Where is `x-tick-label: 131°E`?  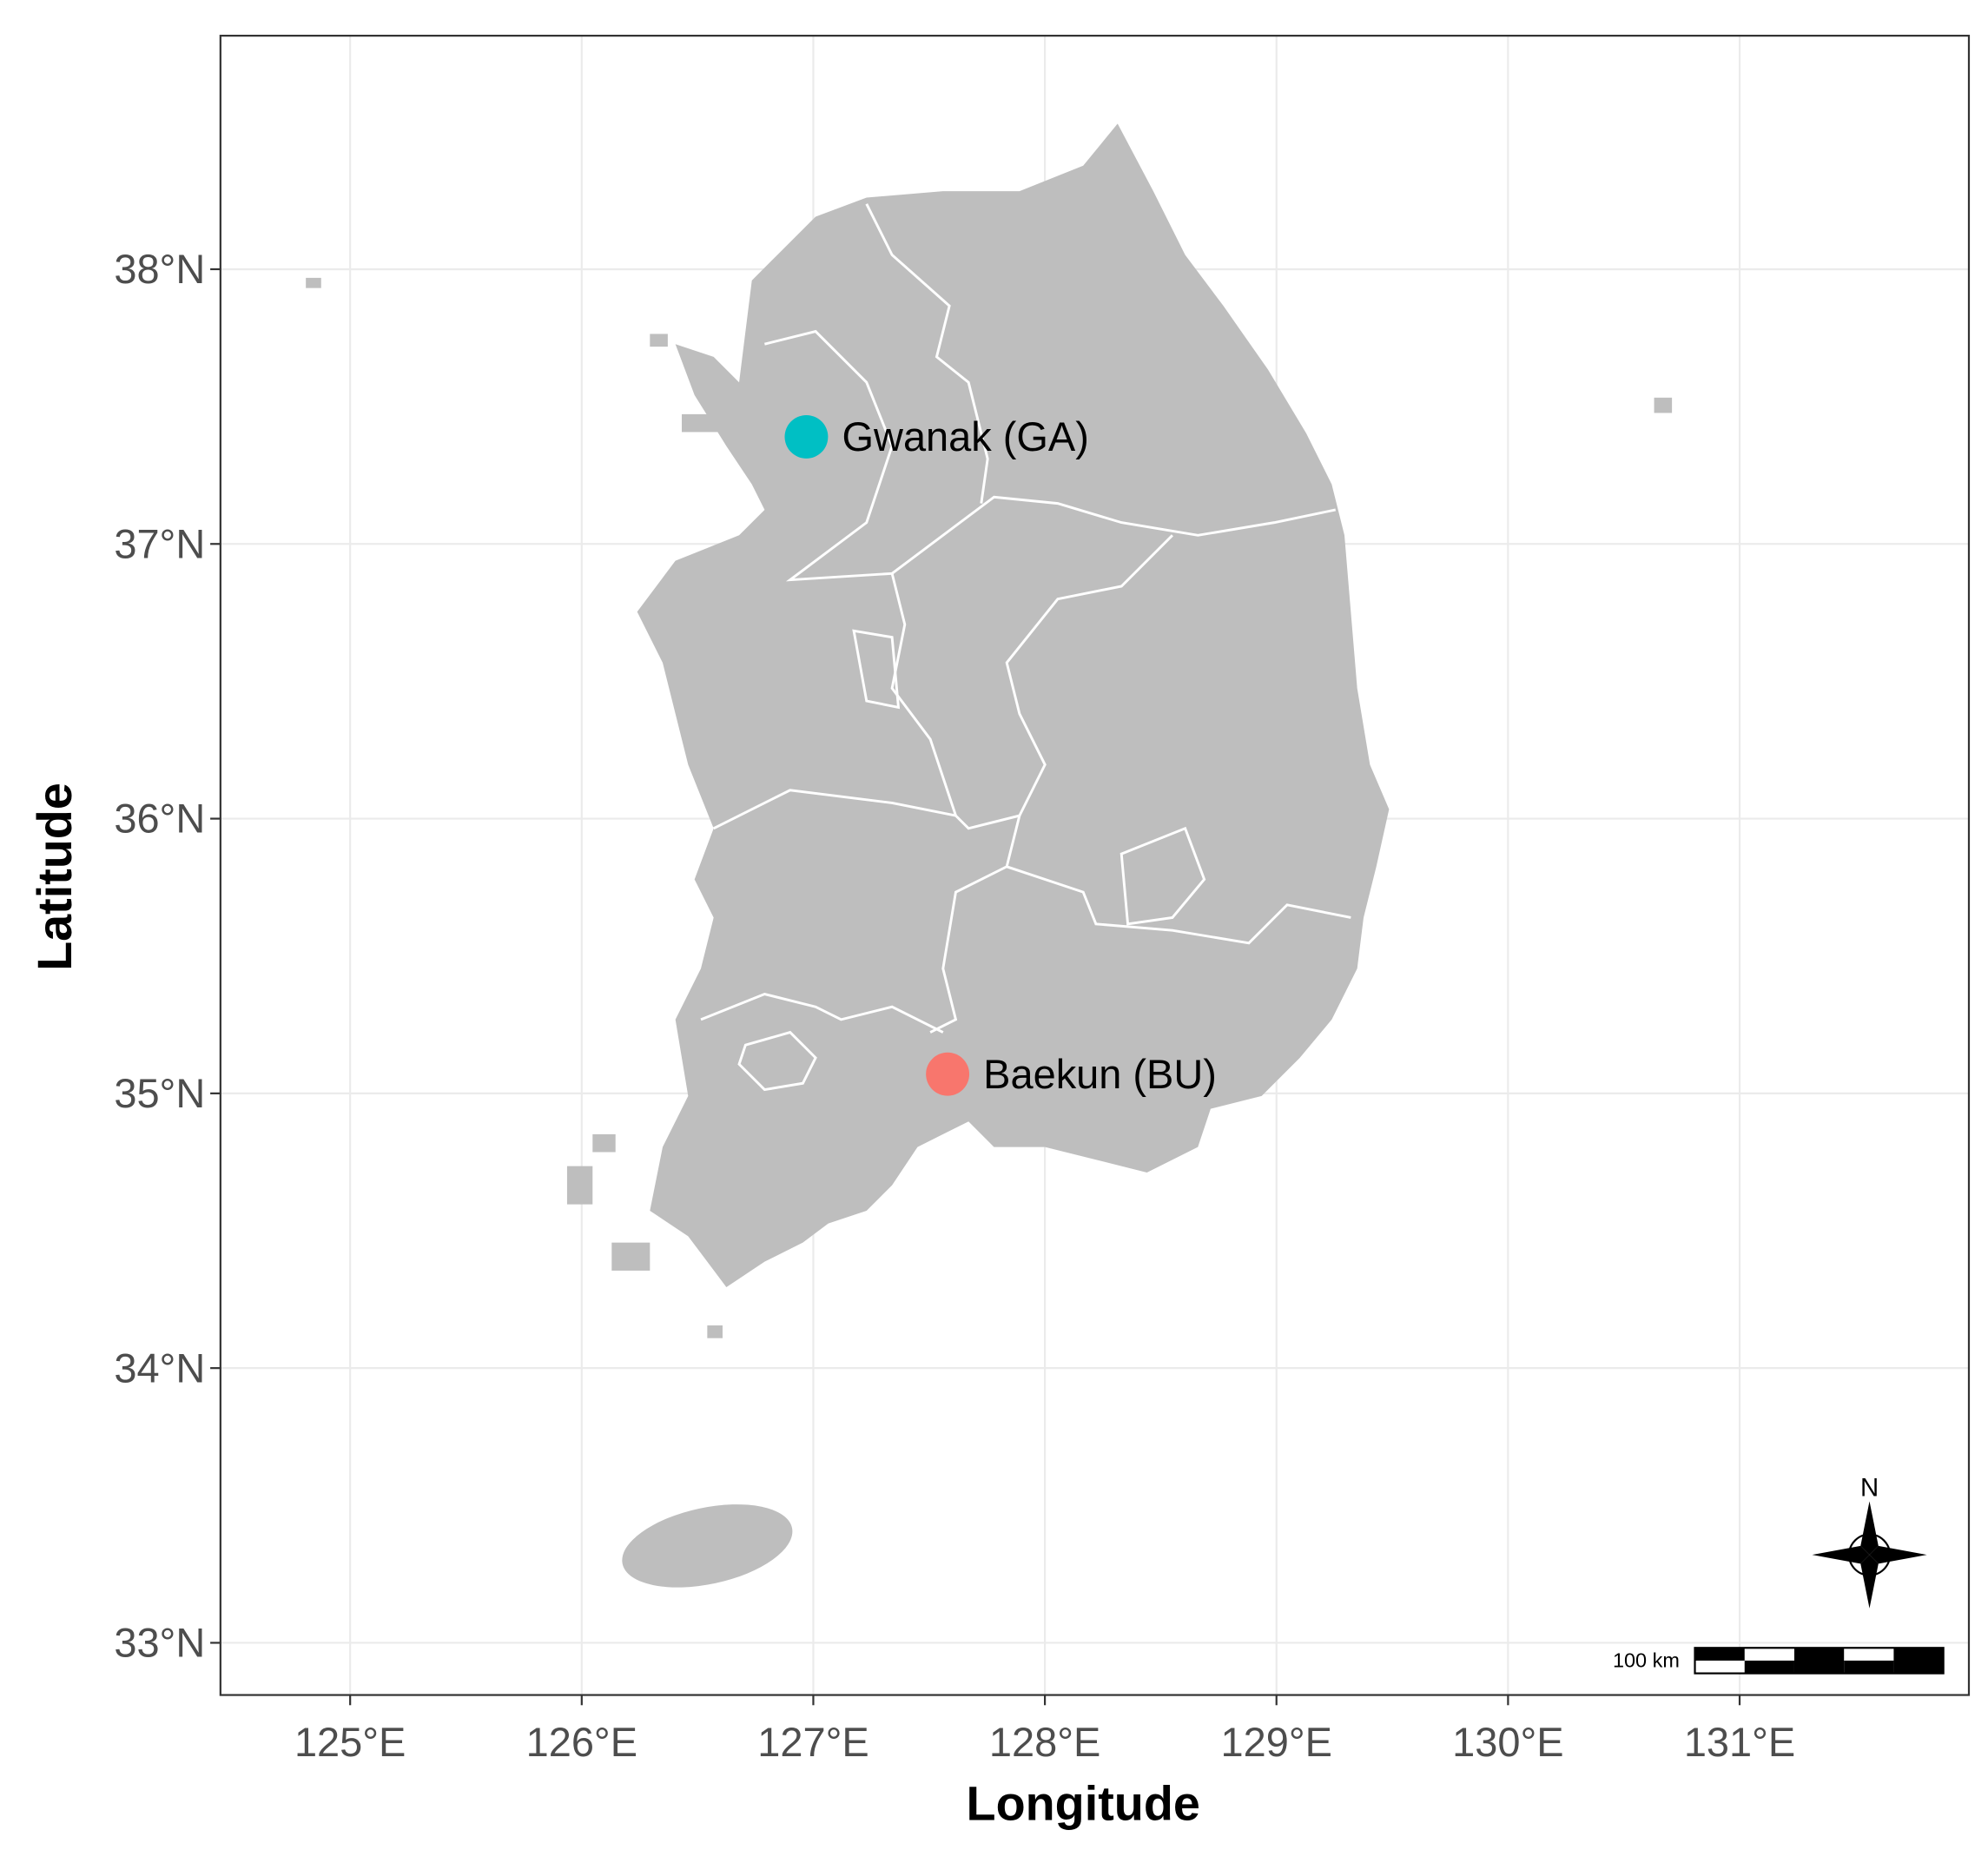 x-tick-label: 131°E is located at coordinates (1739, 1742).